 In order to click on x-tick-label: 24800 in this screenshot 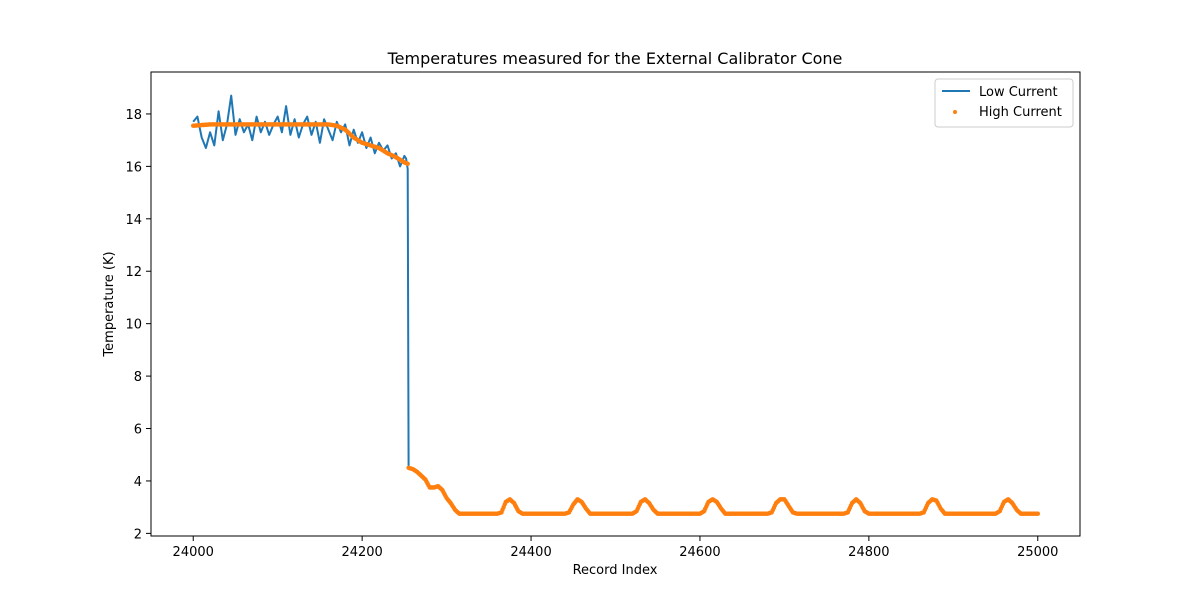, I will do `click(868, 552)`.